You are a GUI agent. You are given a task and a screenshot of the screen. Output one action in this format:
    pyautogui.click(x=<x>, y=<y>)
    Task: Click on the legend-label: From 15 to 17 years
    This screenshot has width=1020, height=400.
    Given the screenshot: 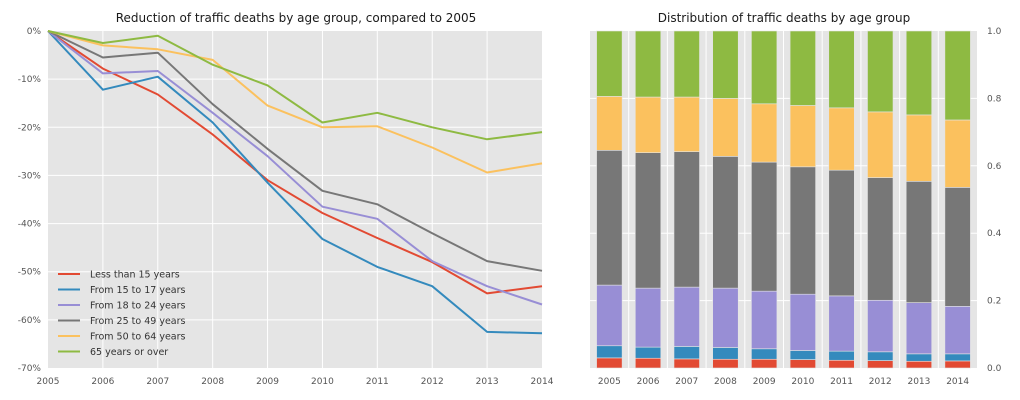 What is the action you would take?
    pyautogui.click(x=138, y=290)
    